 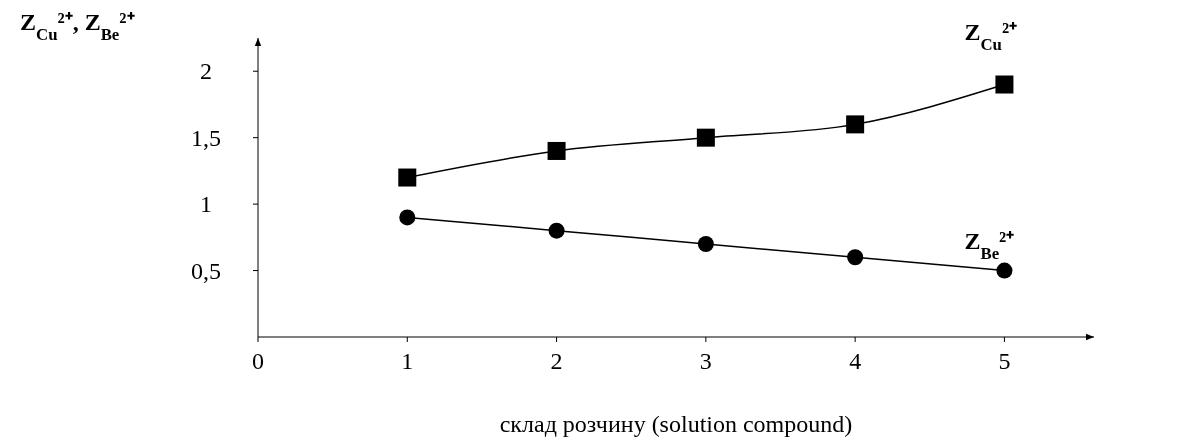 What do you see at coordinates (705, 361) in the screenshot?
I see `x-tick-label: 3` at bounding box center [705, 361].